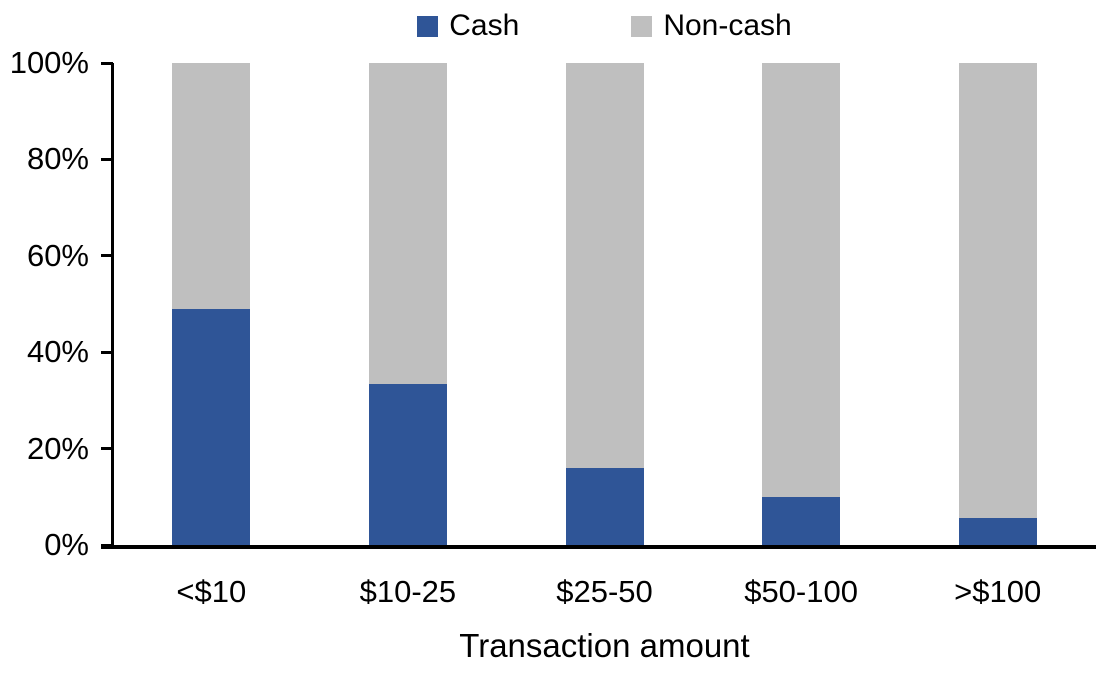 This screenshot has width=1102, height=673. Describe the element at coordinates (604, 26) in the screenshot. I see `chart-legend: Cash Non-cash` at that location.